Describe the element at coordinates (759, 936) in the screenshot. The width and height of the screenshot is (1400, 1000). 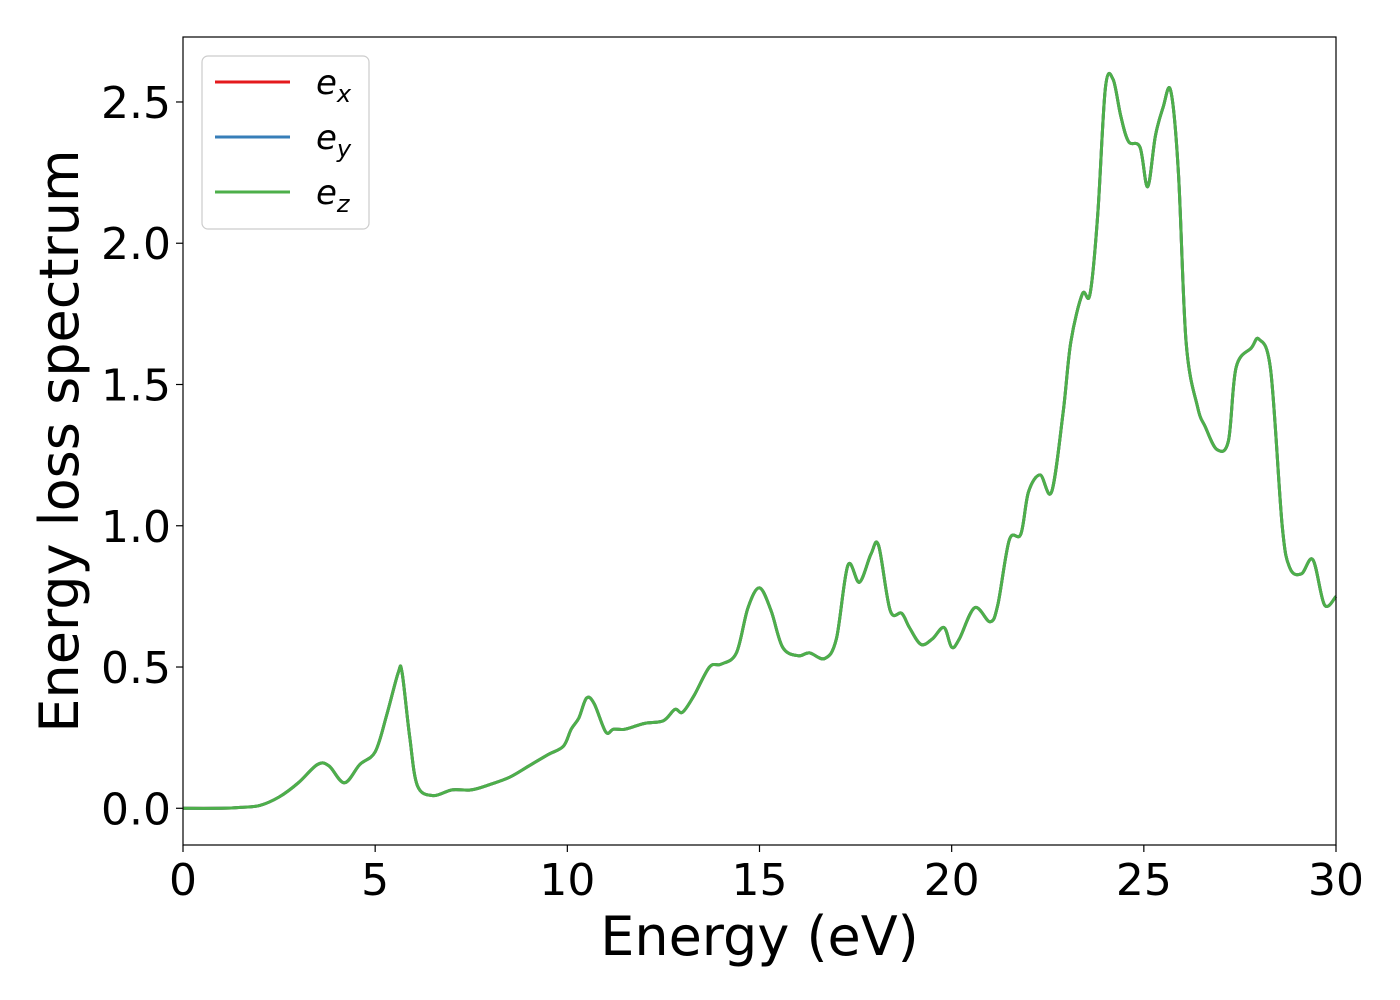
I see `x-axis-label: Energy (eV)` at that location.